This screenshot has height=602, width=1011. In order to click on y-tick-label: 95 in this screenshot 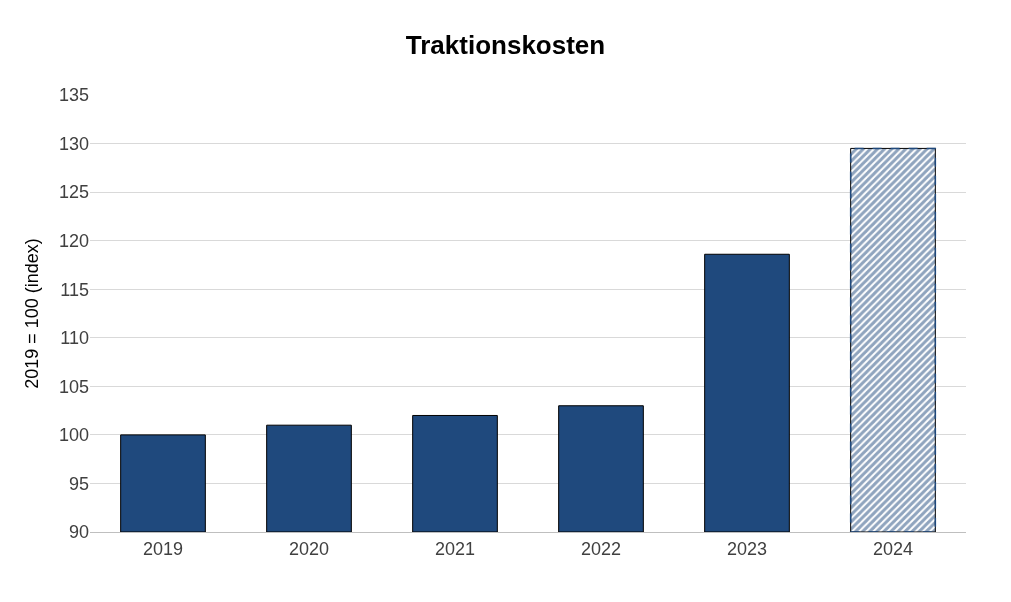, I will do `click(78, 483)`.